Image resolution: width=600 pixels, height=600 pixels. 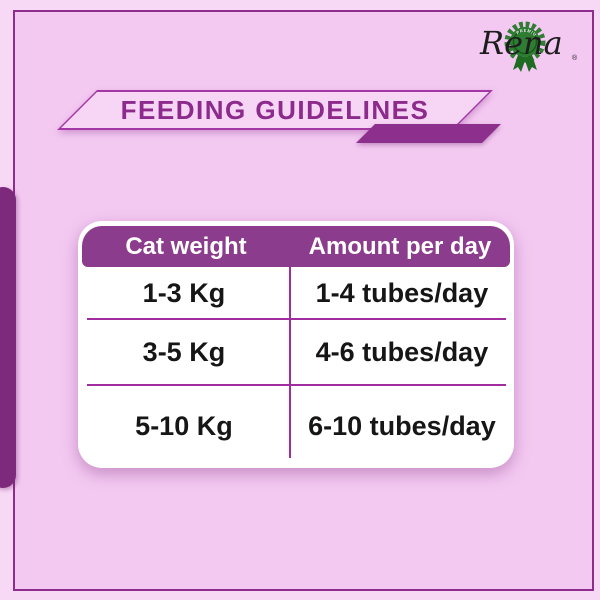 What do you see at coordinates (402, 351) in the screenshot?
I see `amount-cell: 4-6 tubes/day` at bounding box center [402, 351].